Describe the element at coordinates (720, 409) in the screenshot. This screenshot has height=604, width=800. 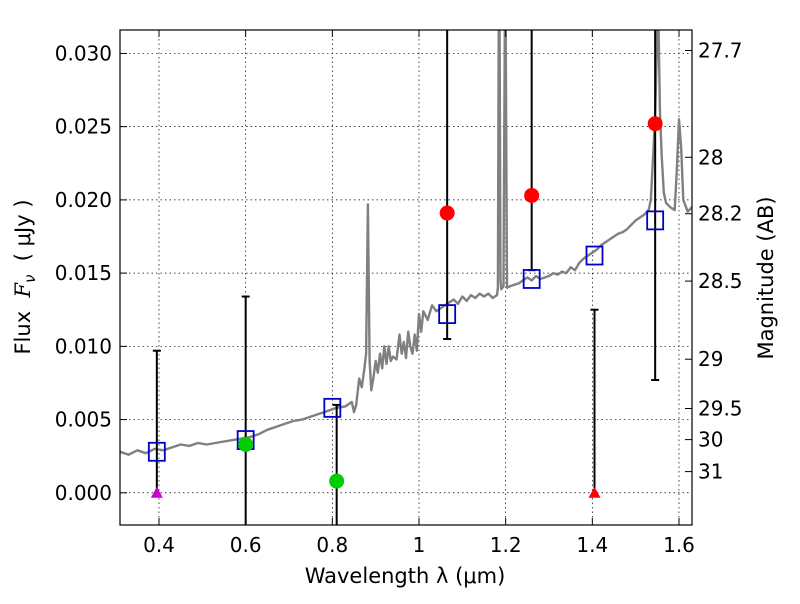
I see `magnitude-tick-label: 29.5` at that location.